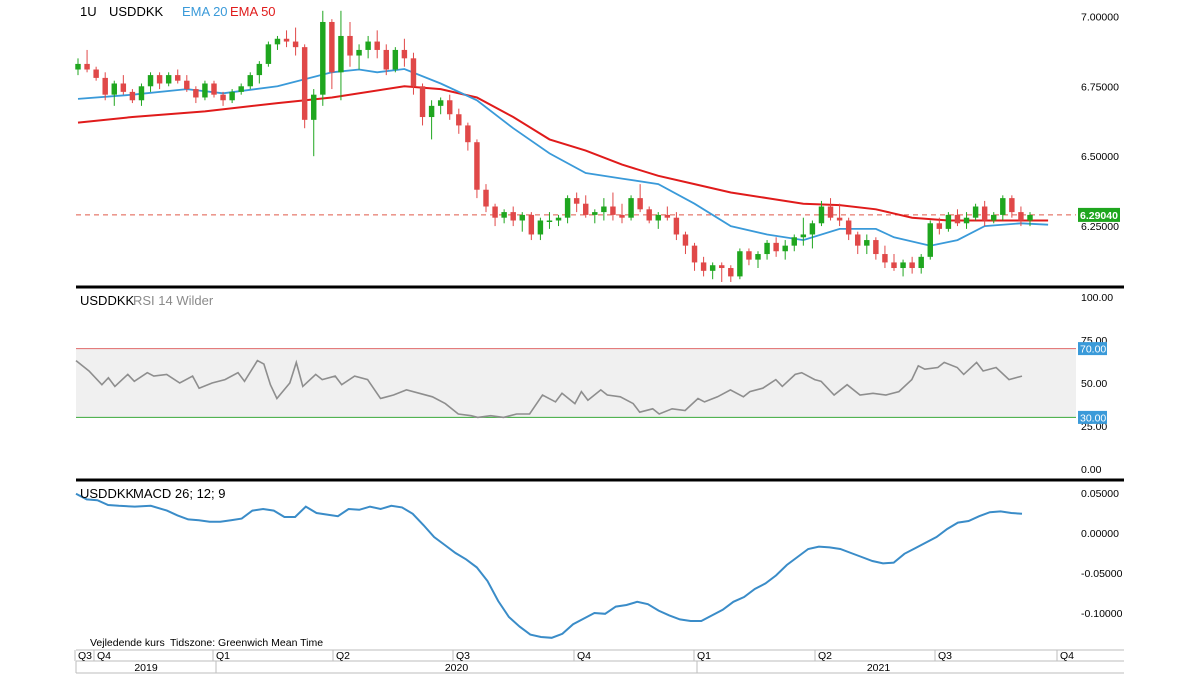 The height and width of the screenshot is (679, 1200). I want to click on symbol-label: USDDKK, so click(136, 11).